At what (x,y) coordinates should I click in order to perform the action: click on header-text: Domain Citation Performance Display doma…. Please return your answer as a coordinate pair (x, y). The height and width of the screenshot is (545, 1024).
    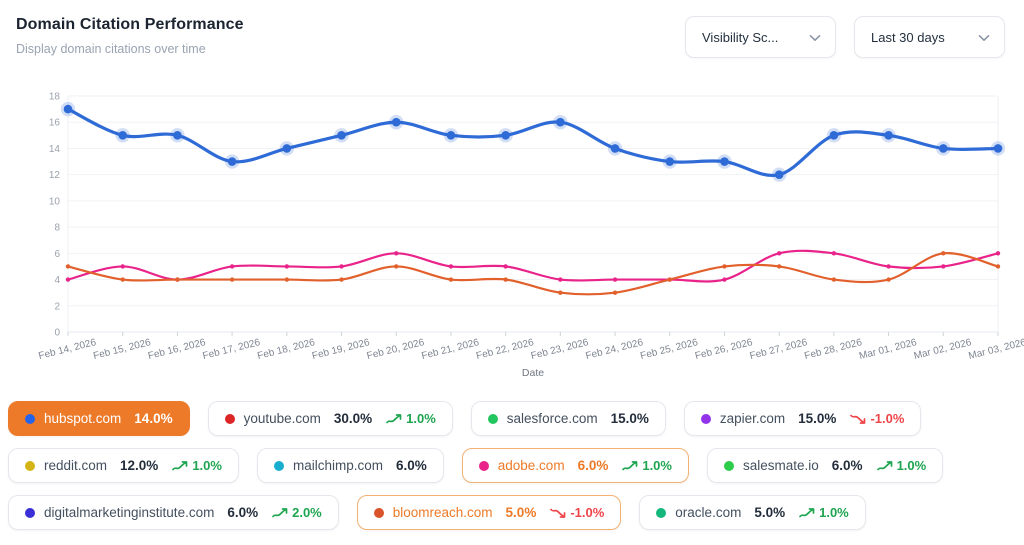
    Looking at the image, I should click on (130, 36).